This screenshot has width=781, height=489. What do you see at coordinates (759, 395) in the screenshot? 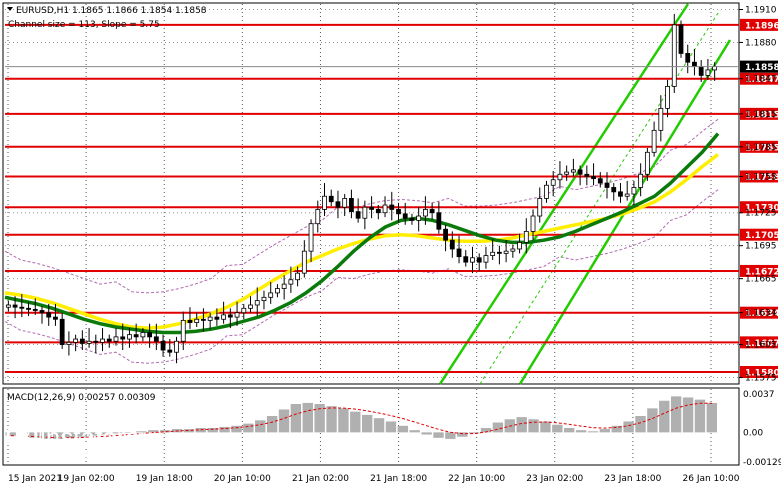
I see `macd-tick-label: 0.0037` at bounding box center [759, 395].